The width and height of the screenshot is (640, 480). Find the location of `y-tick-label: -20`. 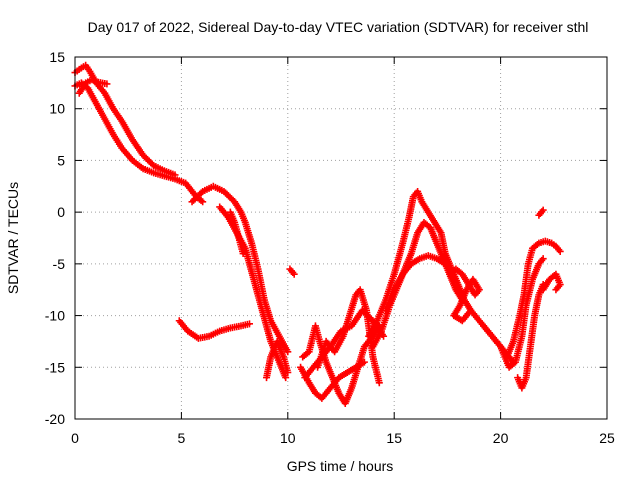

y-tick-label: -20 is located at coordinates (55, 419).